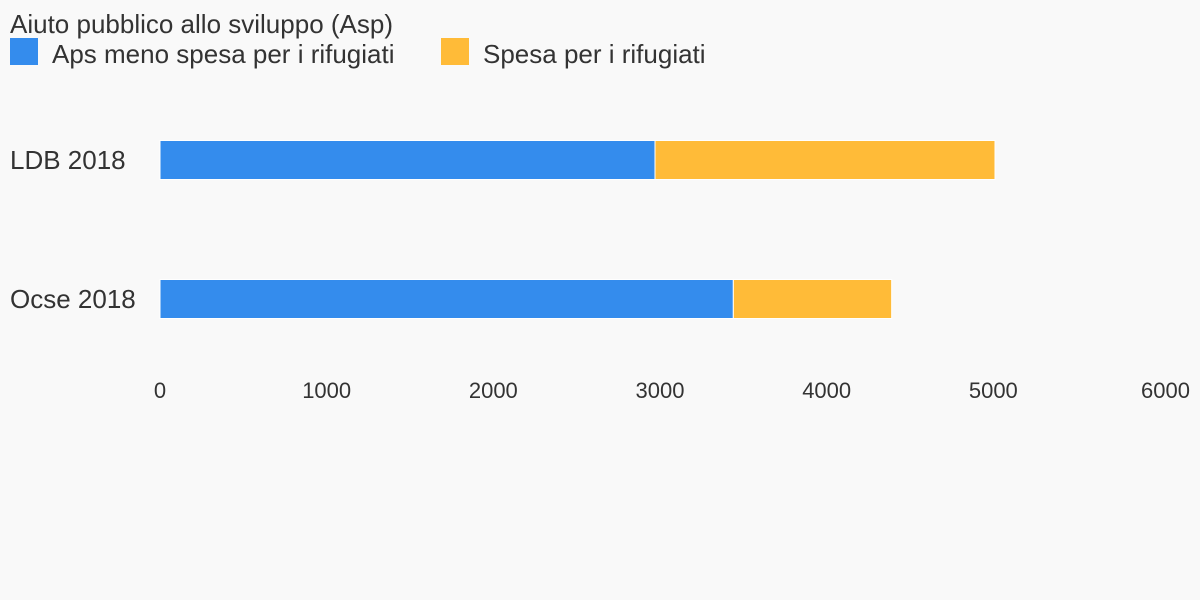 Image resolution: width=1200 pixels, height=600 pixels. What do you see at coordinates (223, 54) in the screenshot?
I see `legend-label-aps-meno-spesa: Aps meno spesa per i rifugiati` at bounding box center [223, 54].